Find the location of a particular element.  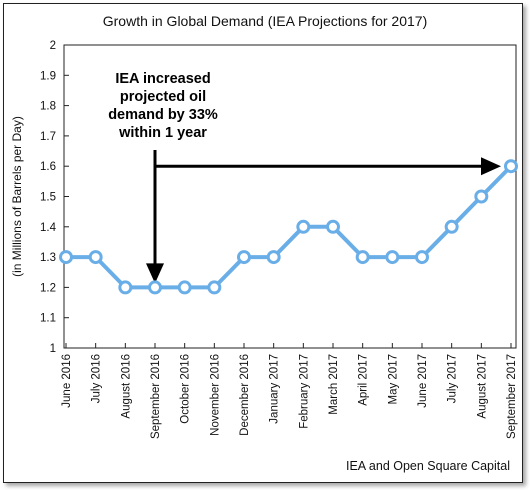

x-tick-label: August 2017 is located at coordinates (482, 386).